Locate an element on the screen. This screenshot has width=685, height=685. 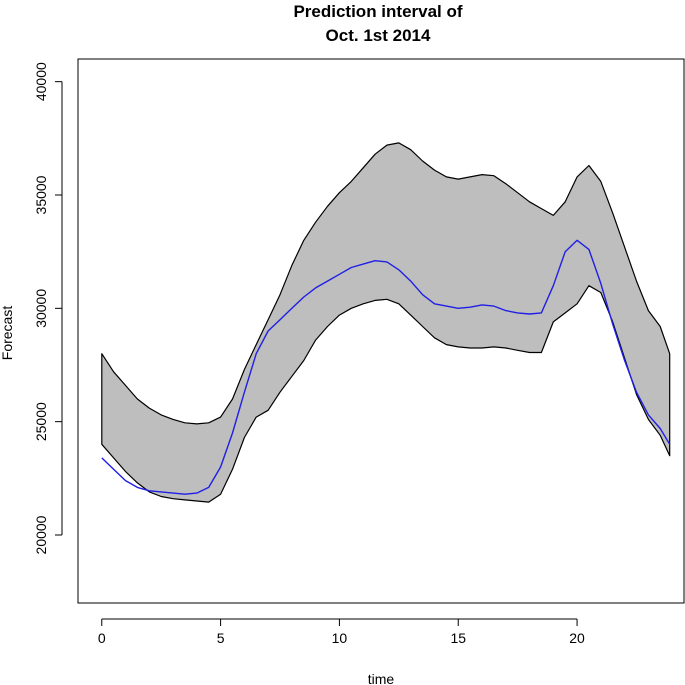
x-tick-label: 0 is located at coordinates (102, 638).